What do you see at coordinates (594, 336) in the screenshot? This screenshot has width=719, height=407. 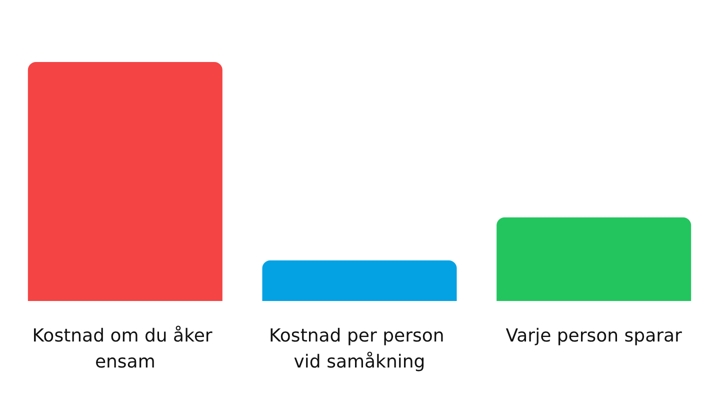 I see `x-tick-label: Varje person sparar` at bounding box center [594, 336].